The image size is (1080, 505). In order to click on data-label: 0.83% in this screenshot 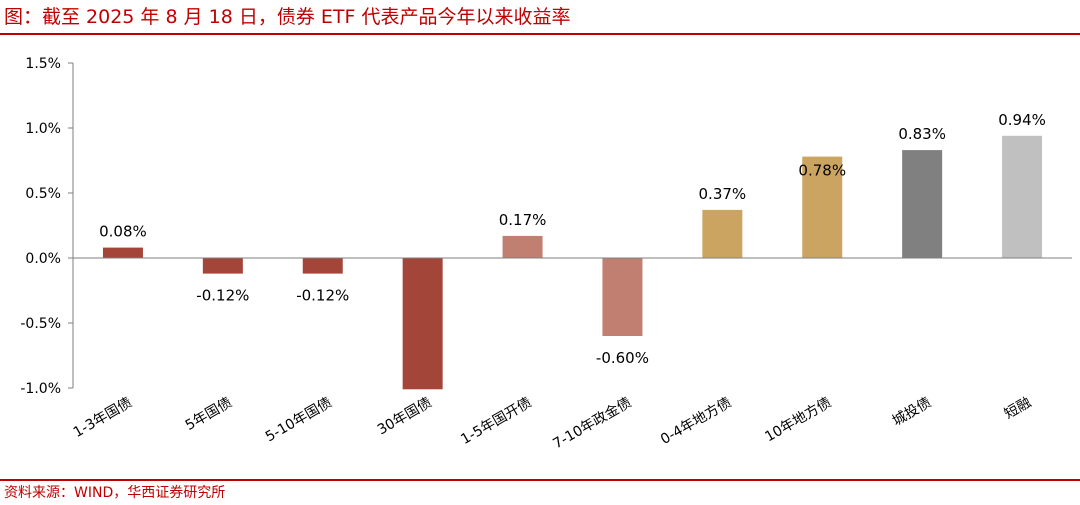, I will do `click(922, 134)`.